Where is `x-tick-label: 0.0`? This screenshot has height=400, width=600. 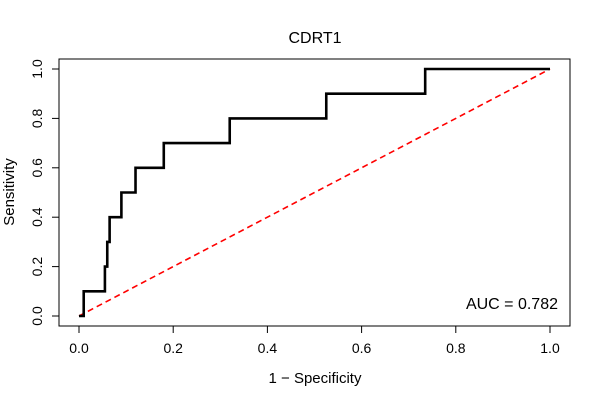 x-tick-label: 0.0 is located at coordinates (79, 348).